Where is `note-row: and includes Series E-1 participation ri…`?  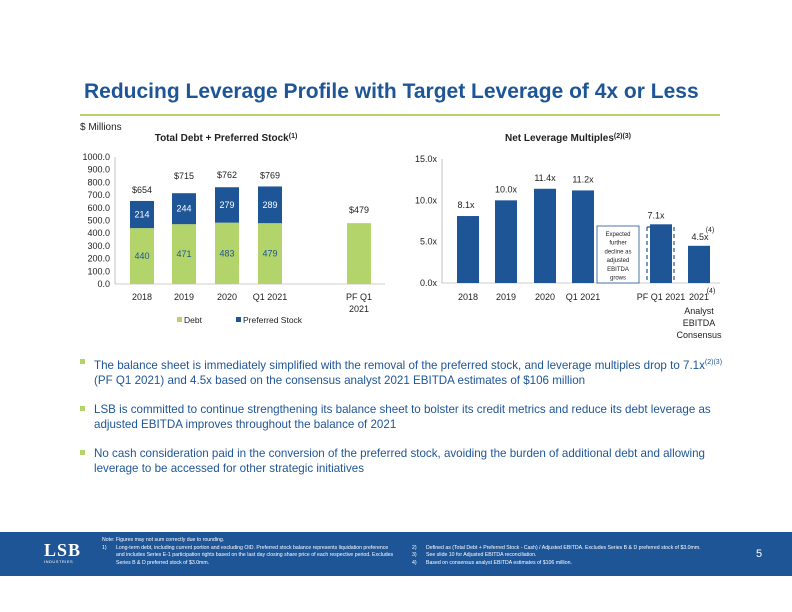 note-row: and includes Series E-1 participation ri… is located at coordinates (255, 555).